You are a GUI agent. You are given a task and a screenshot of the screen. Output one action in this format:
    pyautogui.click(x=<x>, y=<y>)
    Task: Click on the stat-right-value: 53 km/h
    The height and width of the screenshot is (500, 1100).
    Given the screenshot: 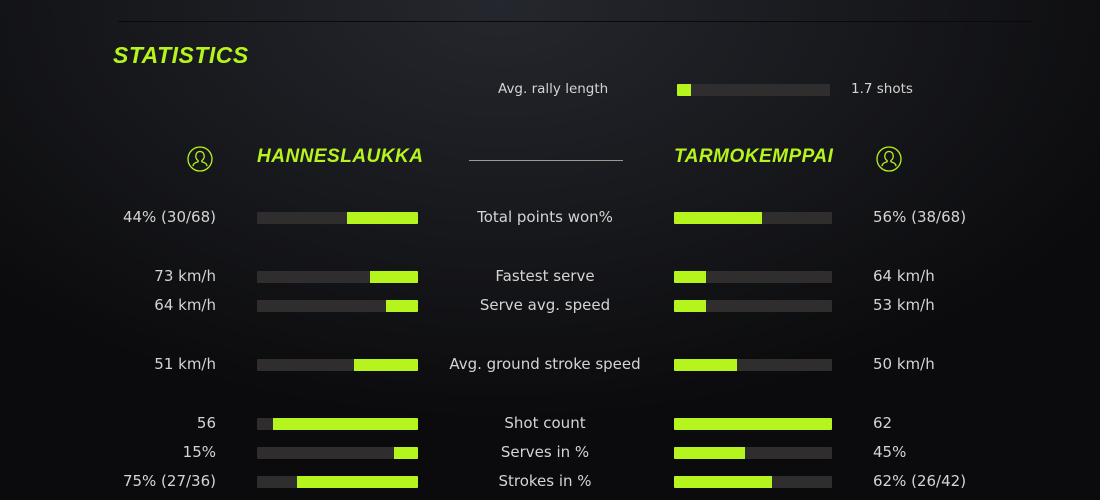 What is the action you would take?
    pyautogui.click(x=904, y=305)
    